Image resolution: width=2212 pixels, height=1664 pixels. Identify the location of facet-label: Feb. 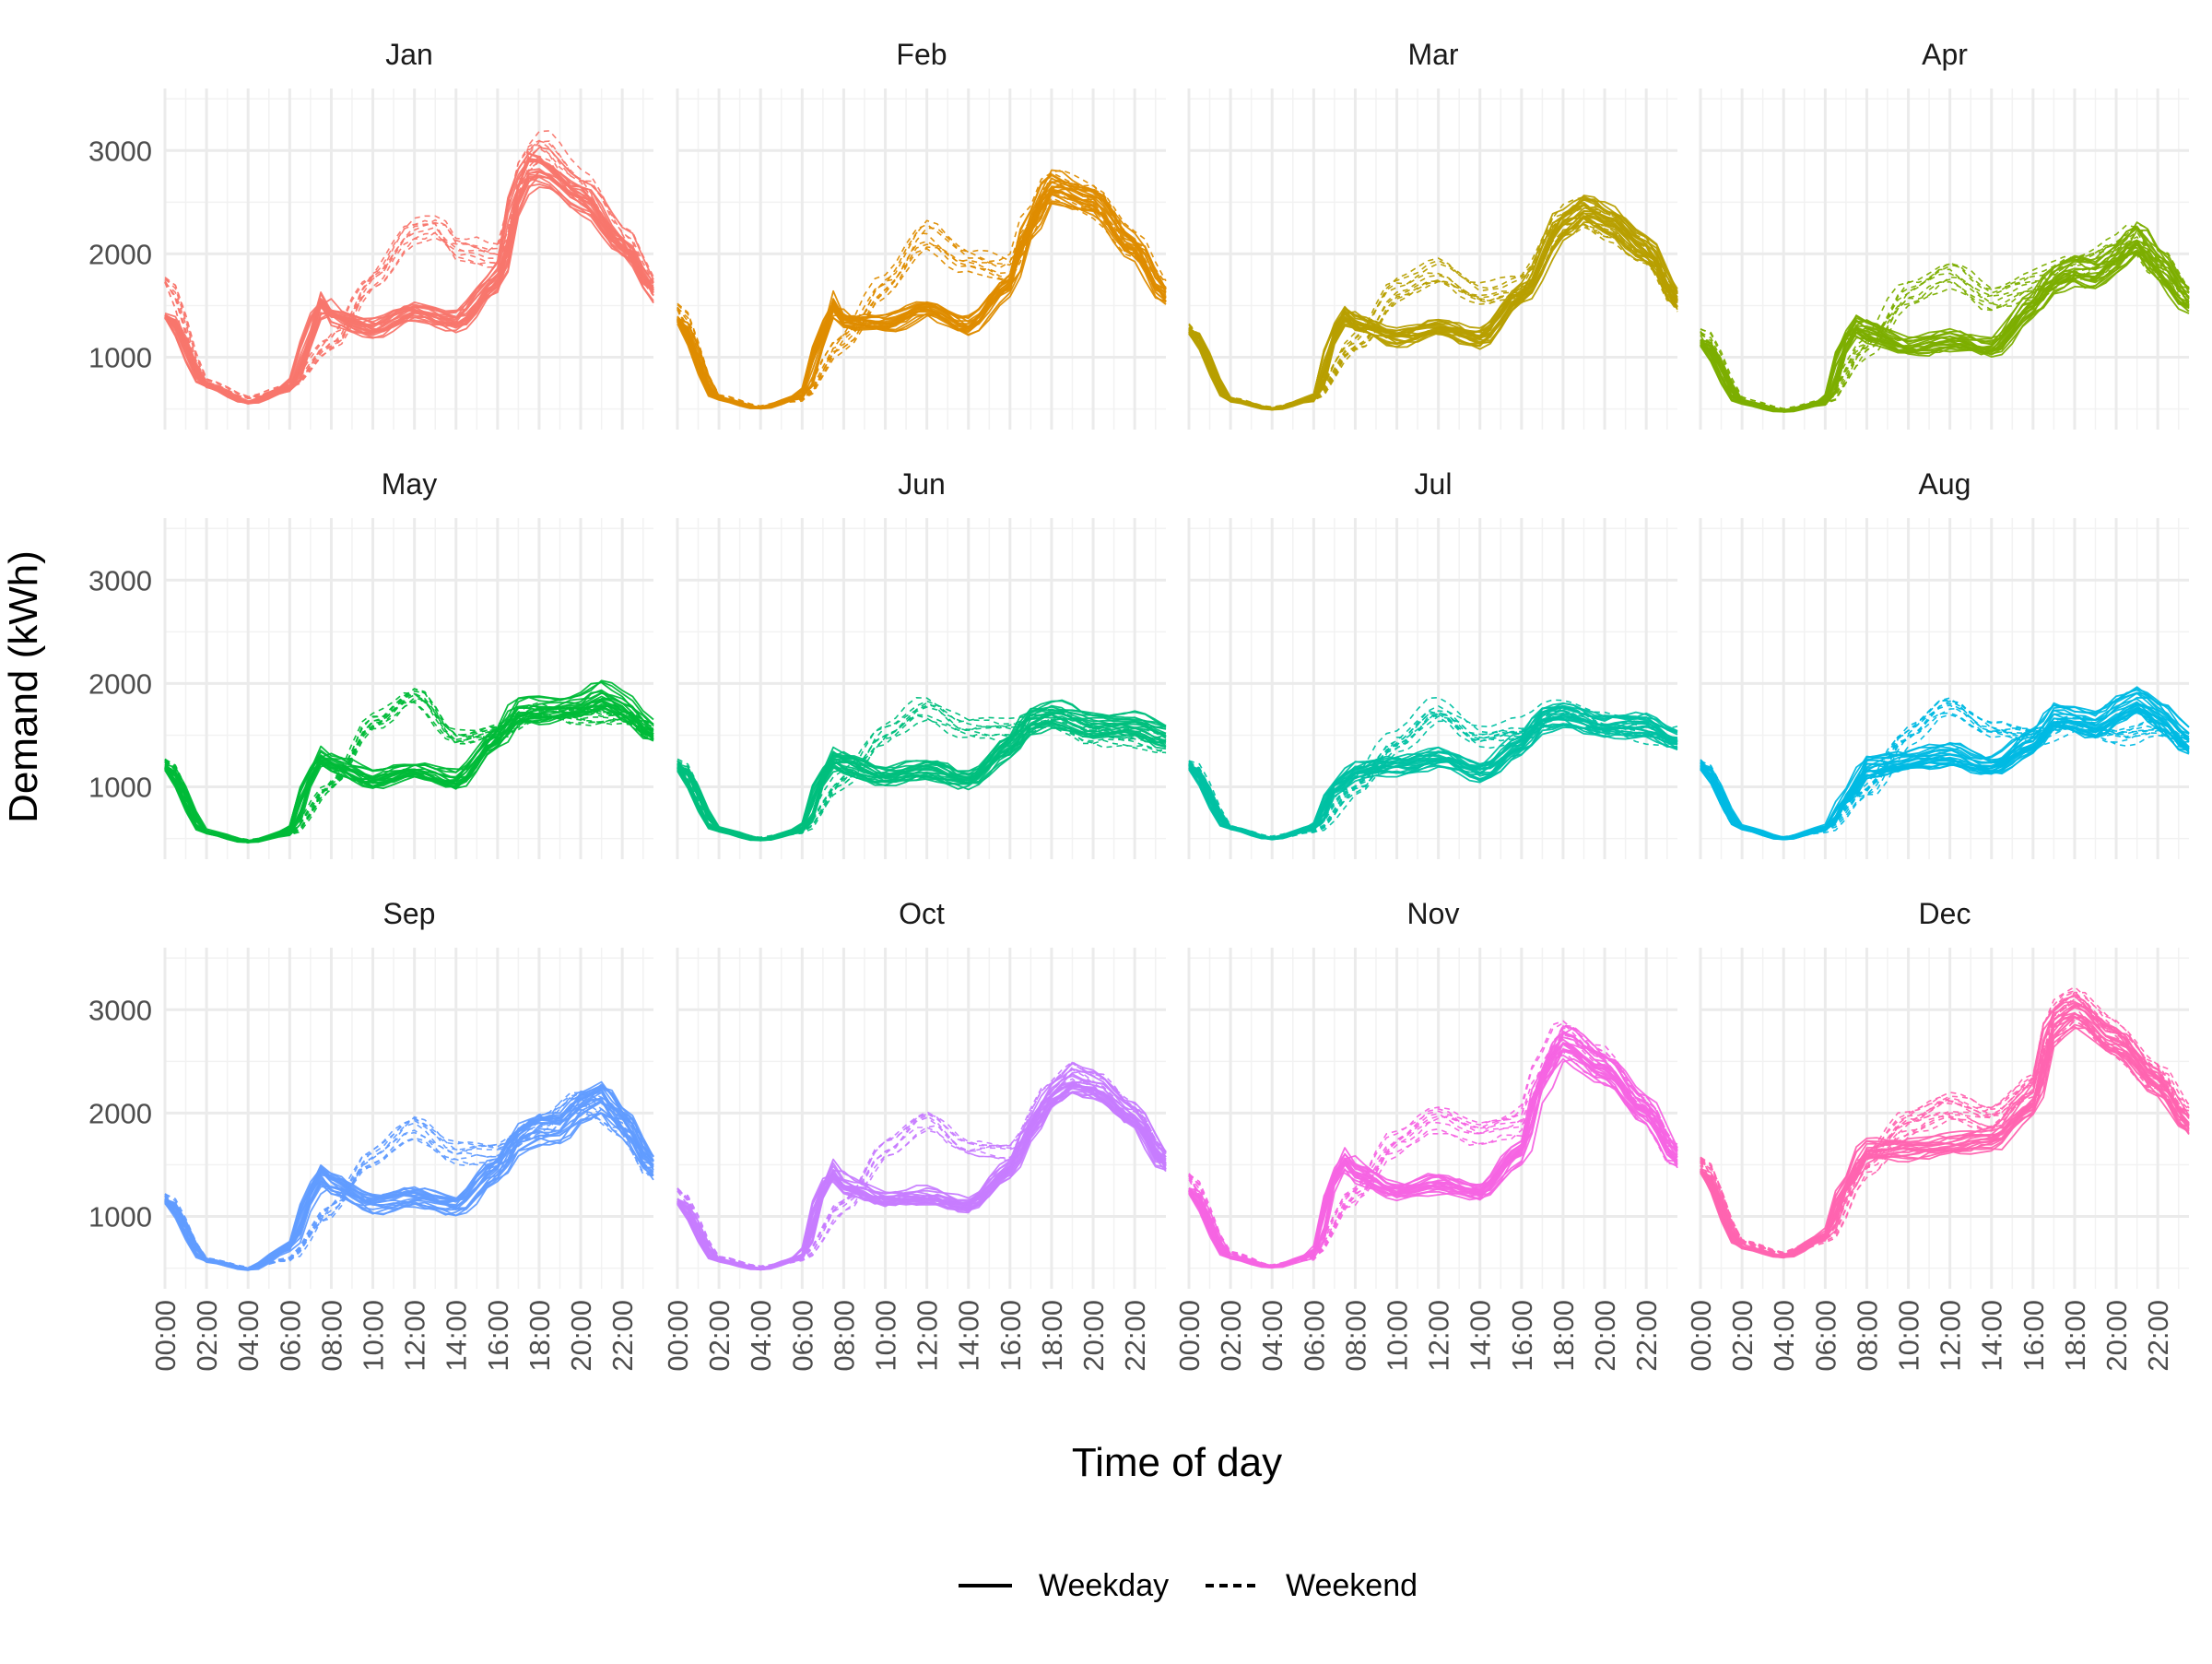
(921, 54).